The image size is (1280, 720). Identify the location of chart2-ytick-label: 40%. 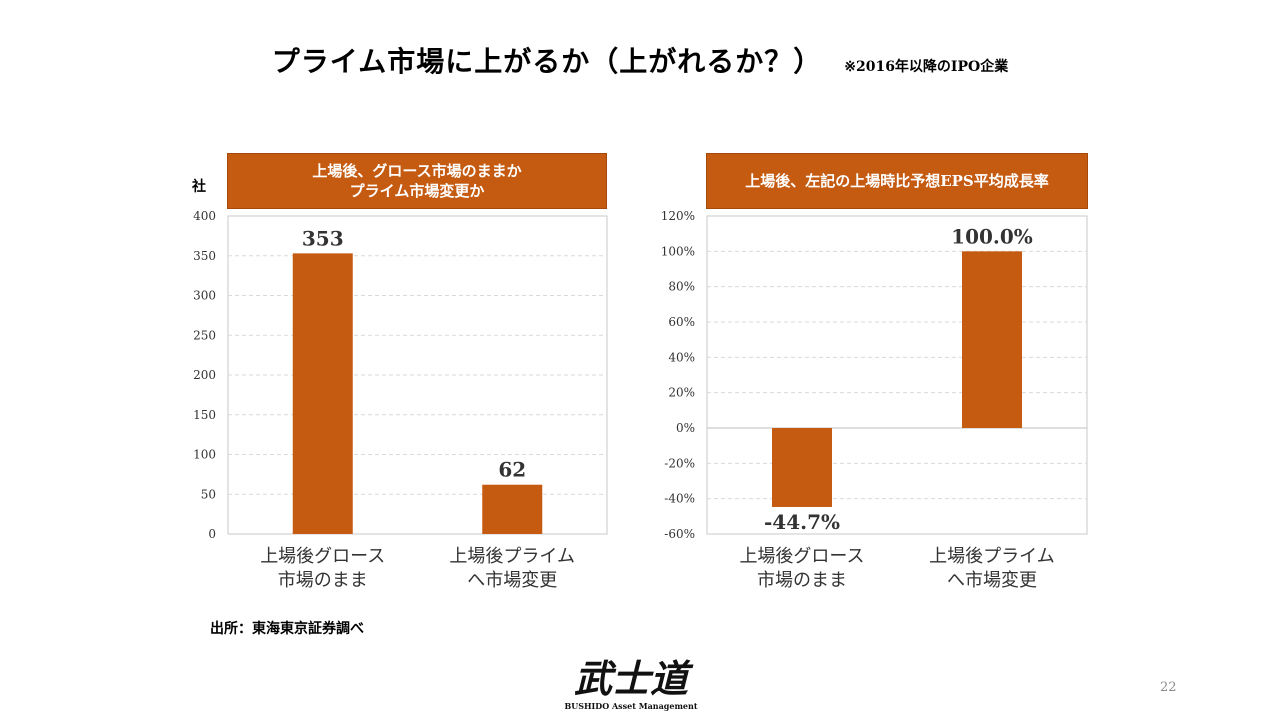
(681, 357).